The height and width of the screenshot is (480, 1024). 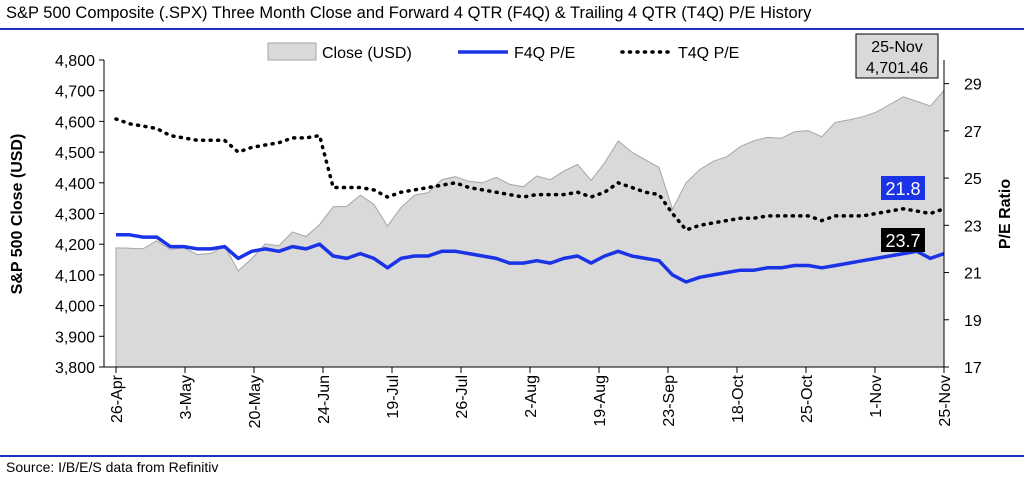 I want to click on y2-tick-label: 17, so click(x=973, y=368).